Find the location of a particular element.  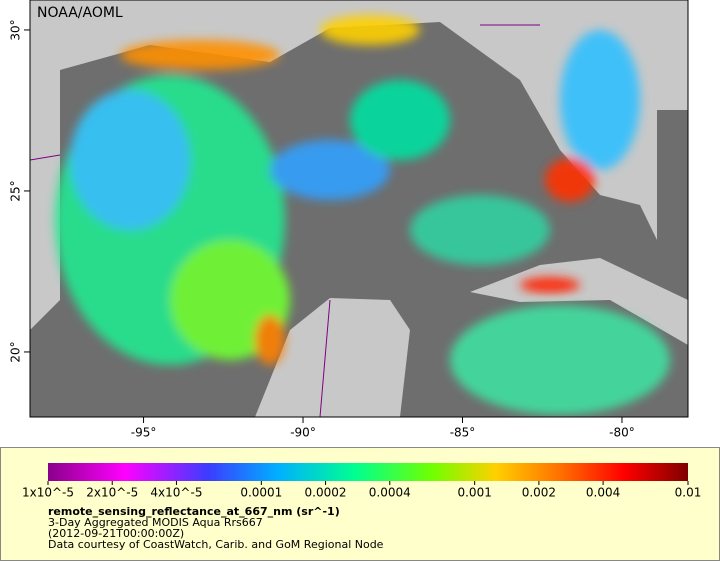

colorbar-tick-label: 2x10^-5 is located at coordinates (112, 493).